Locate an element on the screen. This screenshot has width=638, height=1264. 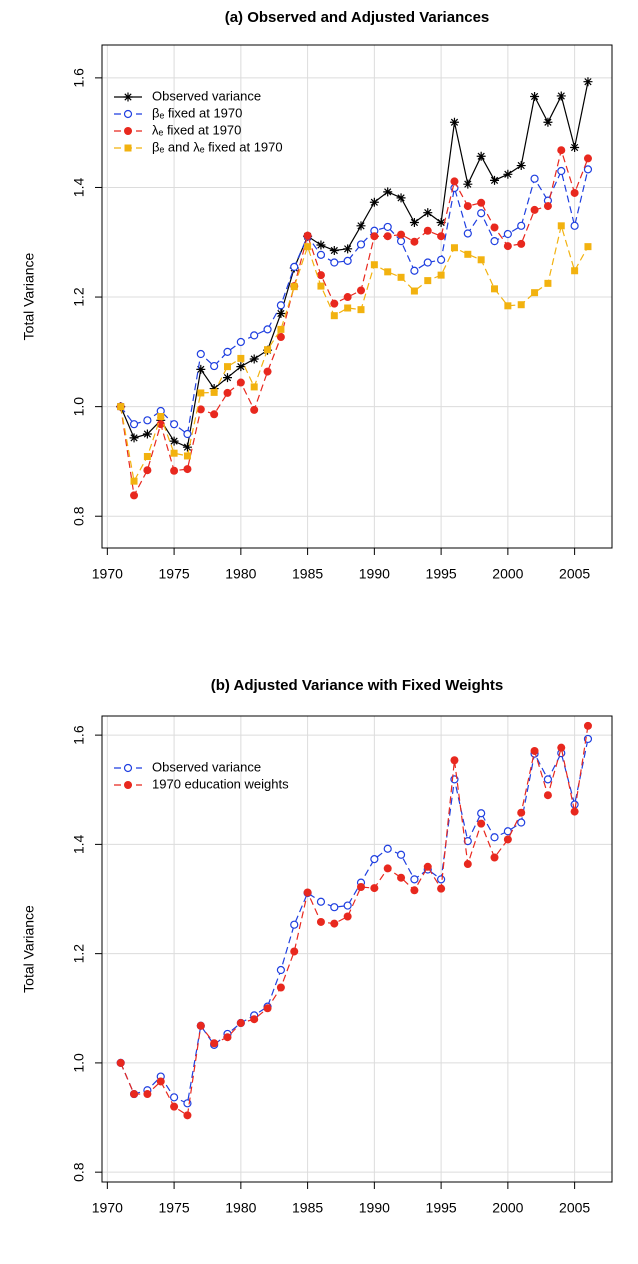
y-tick-label: 1.2 is located at coordinates (79, 297).